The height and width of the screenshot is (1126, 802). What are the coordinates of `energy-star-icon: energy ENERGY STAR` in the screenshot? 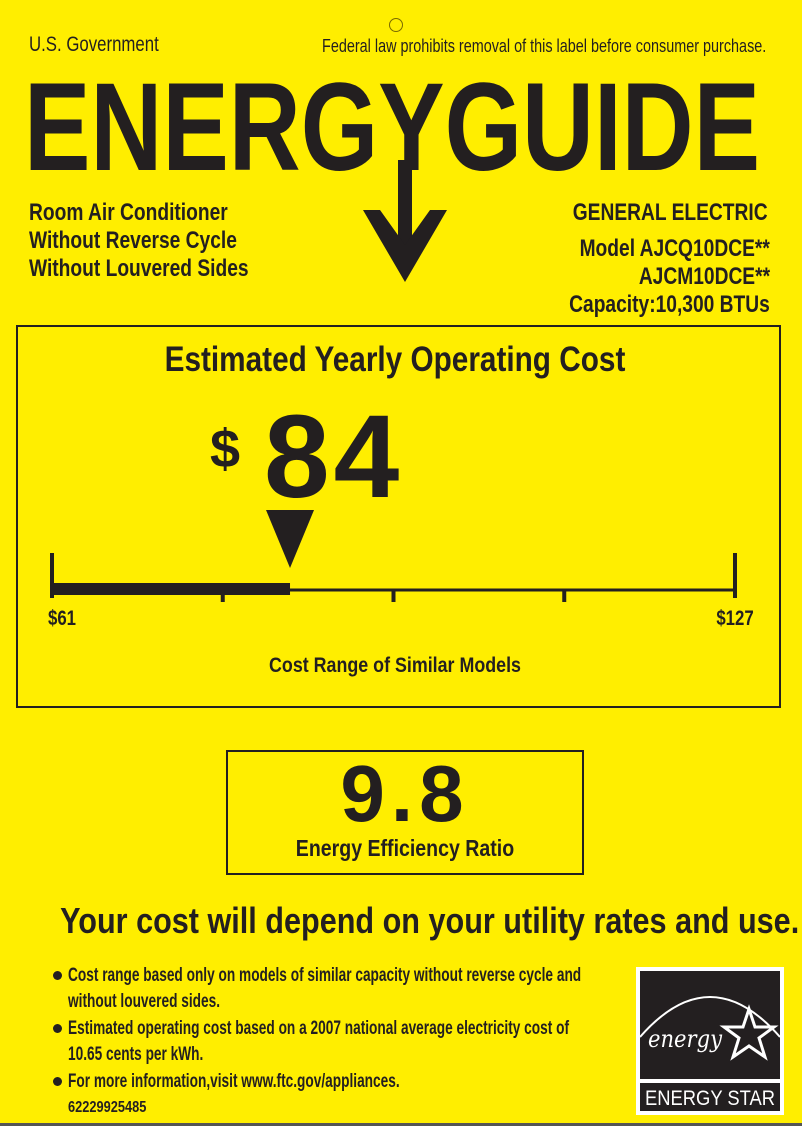 It's located at (710, 1041).